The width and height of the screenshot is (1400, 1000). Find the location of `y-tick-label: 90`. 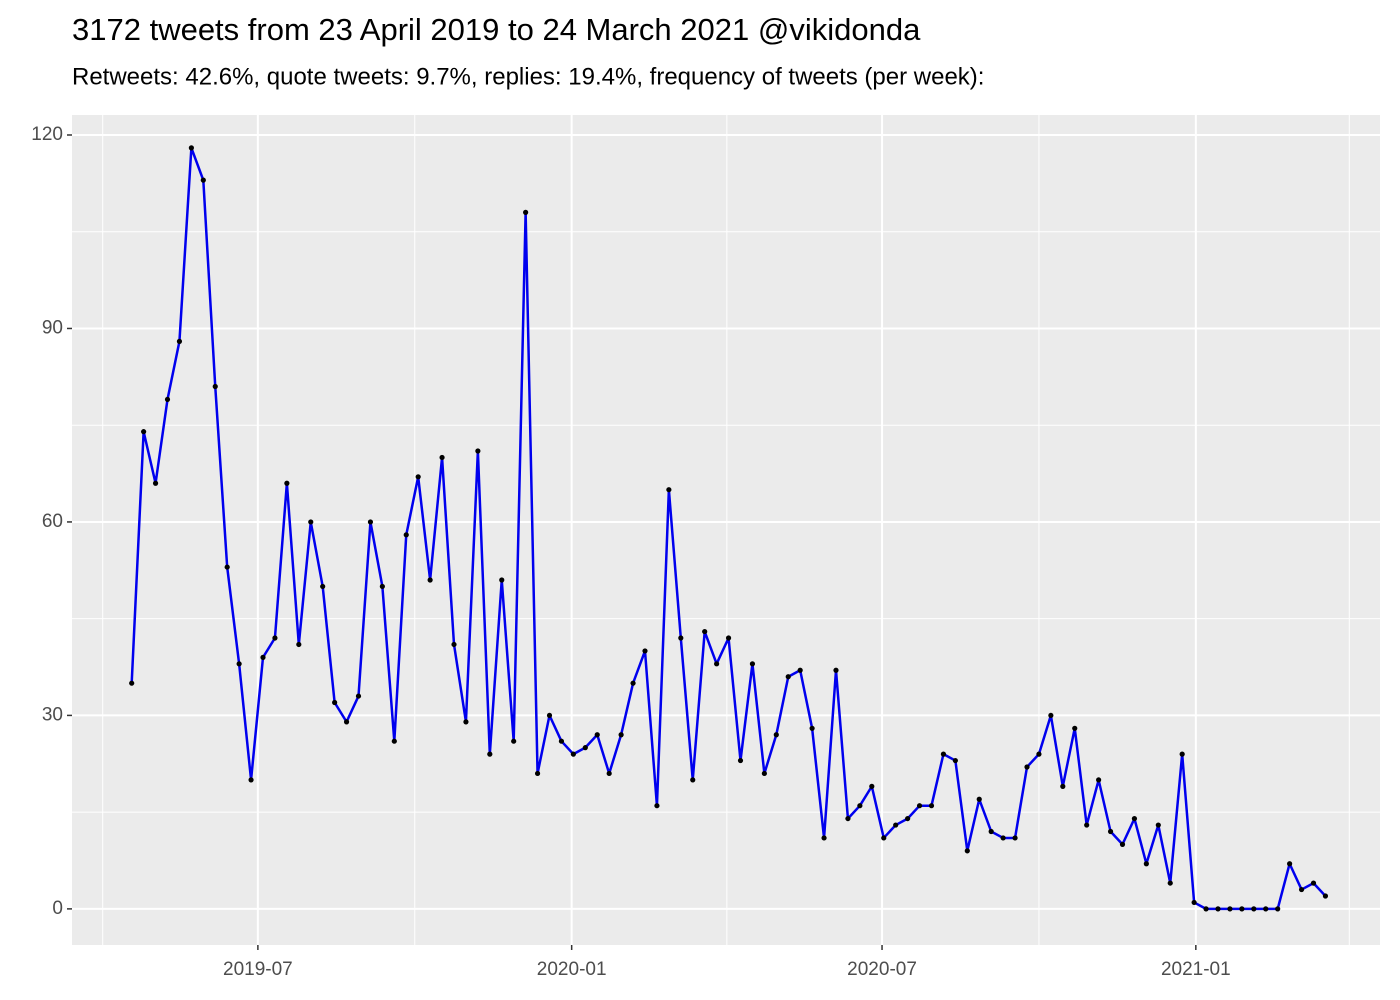

y-tick-label: 90 is located at coordinates (52, 327).